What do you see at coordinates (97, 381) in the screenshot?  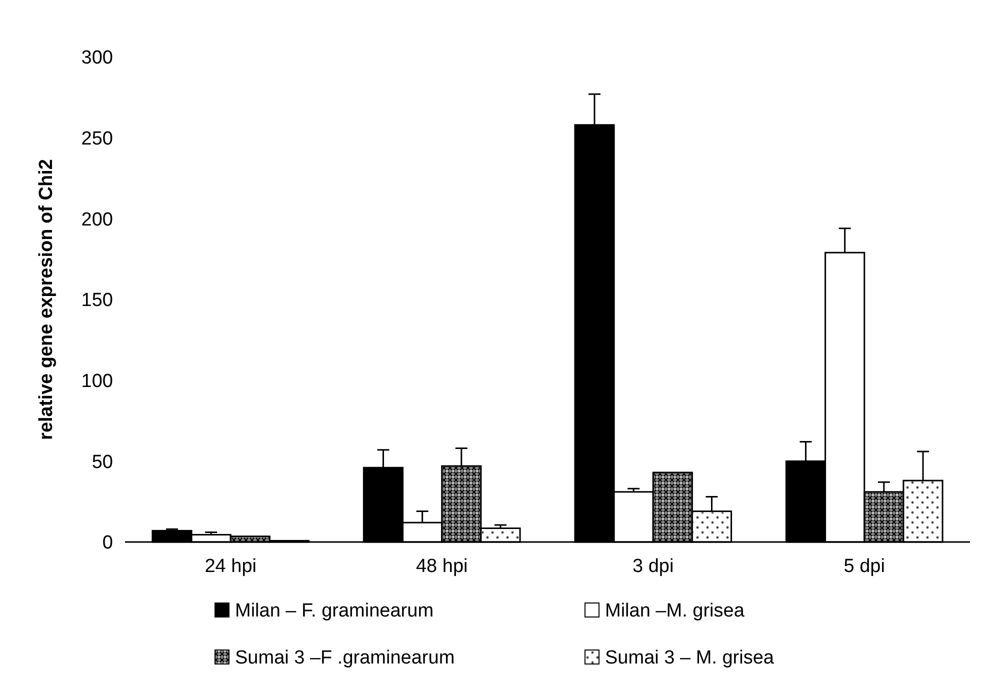 I see `y-tick-label: 100` at bounding box center [97, 381].